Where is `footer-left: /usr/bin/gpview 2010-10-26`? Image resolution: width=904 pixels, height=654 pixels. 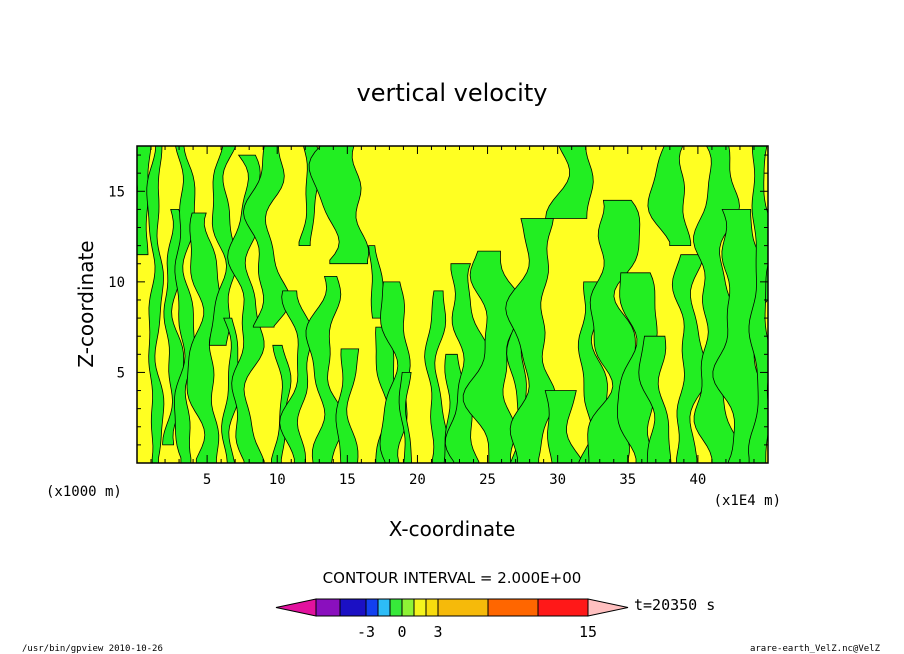 footer-left: /usr/bin/gpview 2010-10-26 is located at coordinates (92, 649).